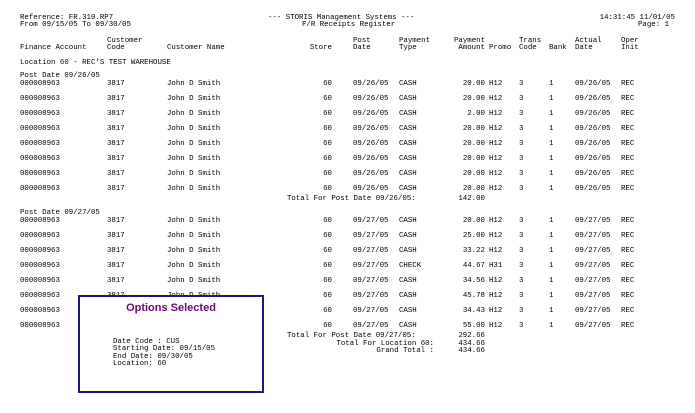 Image resolution: width=695 pixels, height=413 pixels. I want to click on group-heading: Post Date 09/27/05, so click(60, 213).